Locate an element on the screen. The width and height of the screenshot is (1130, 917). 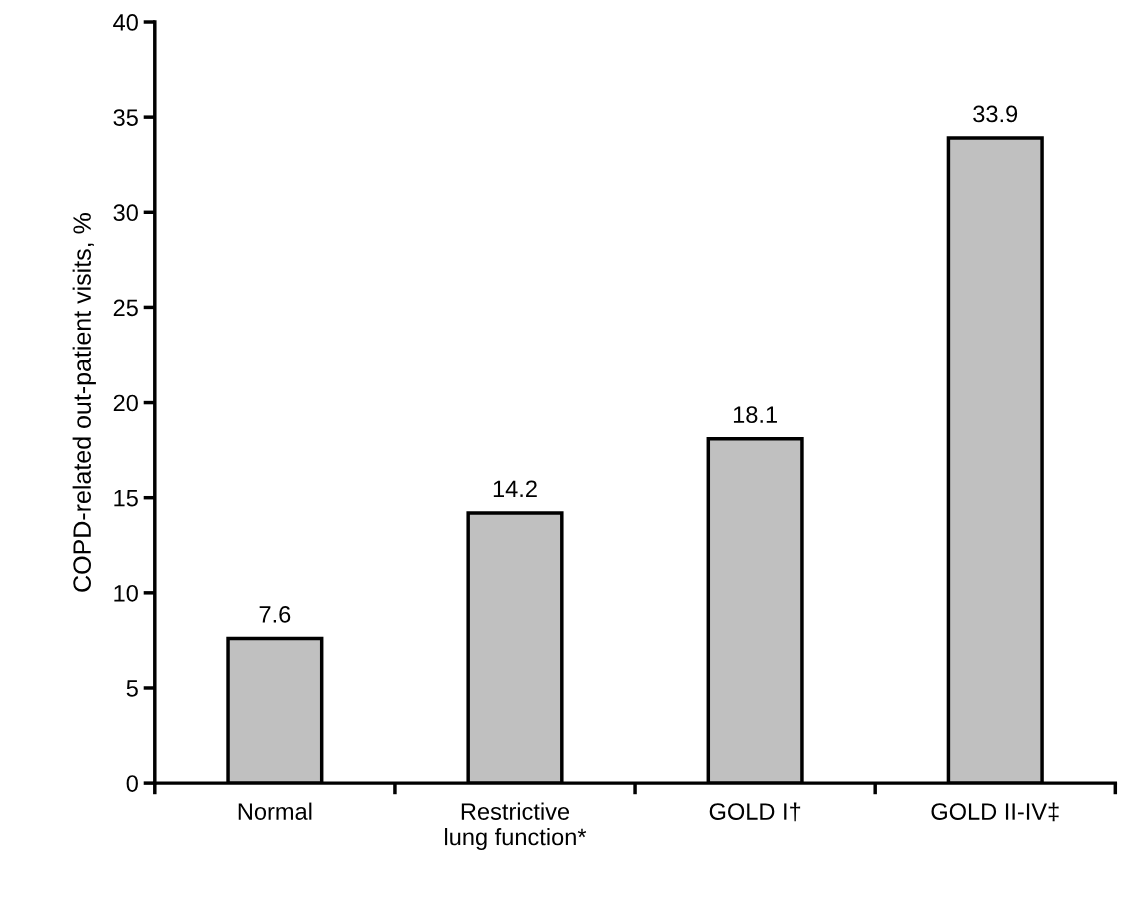
y-tick-label: 0 is located at coordinates (132, 783).